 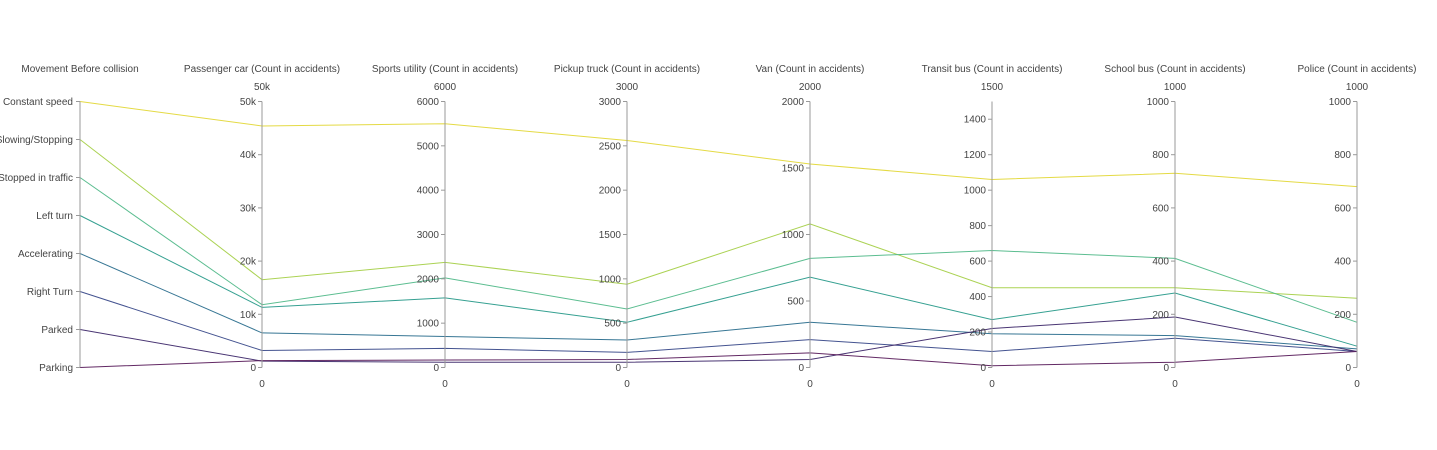 What do you see at coordinates (428, 102) in the screenshot?
I see `tick-label: 6000` at bounding box center [428, 102].